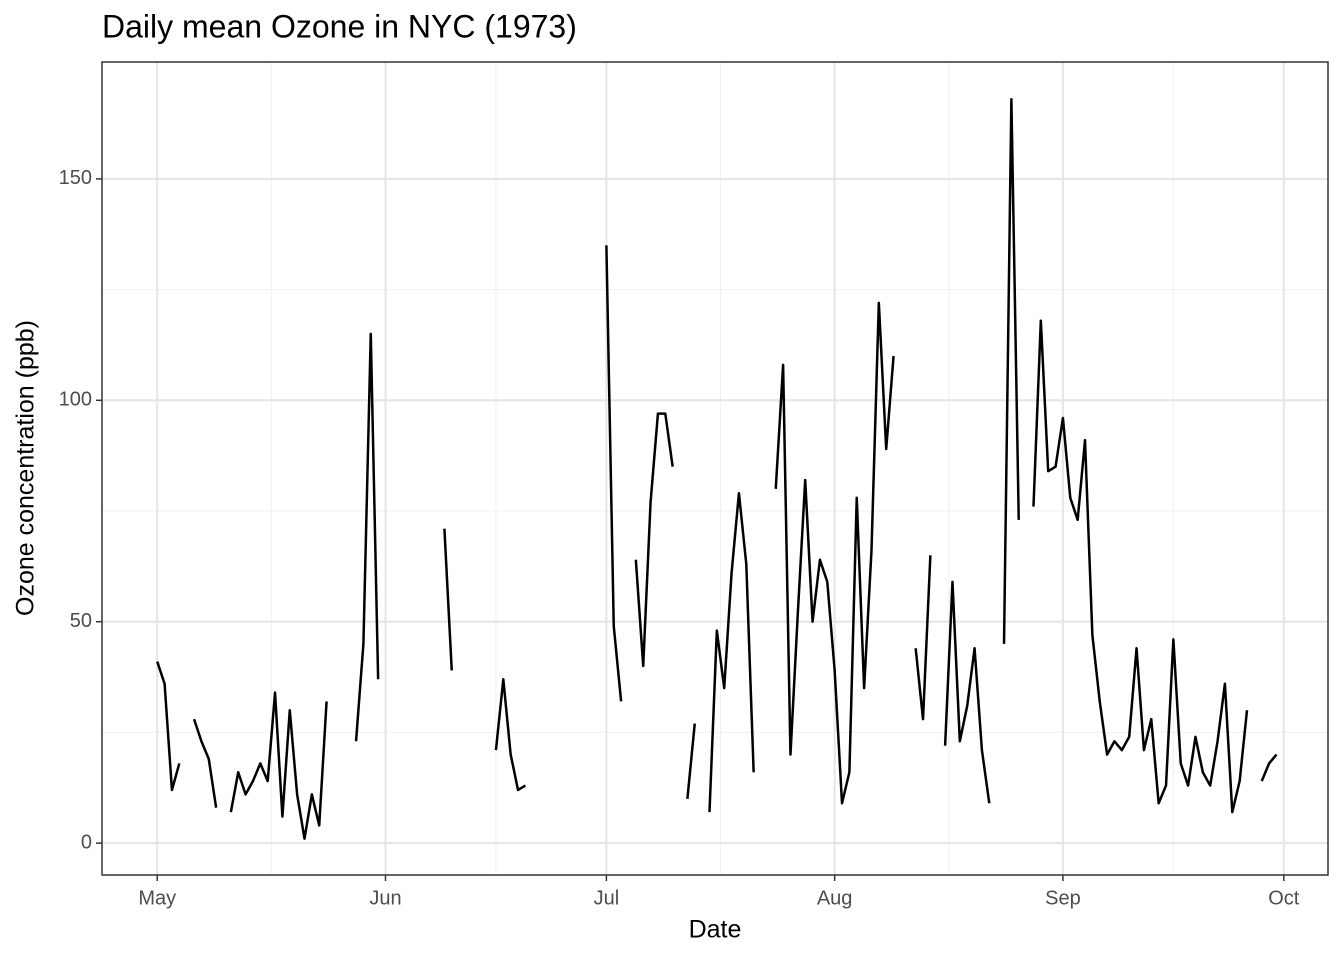 This screenshot has height=960, width=1344. Describe the element at coordinates (86, 842) in the screenshot. I see `y-tick-label: 0` at that location.